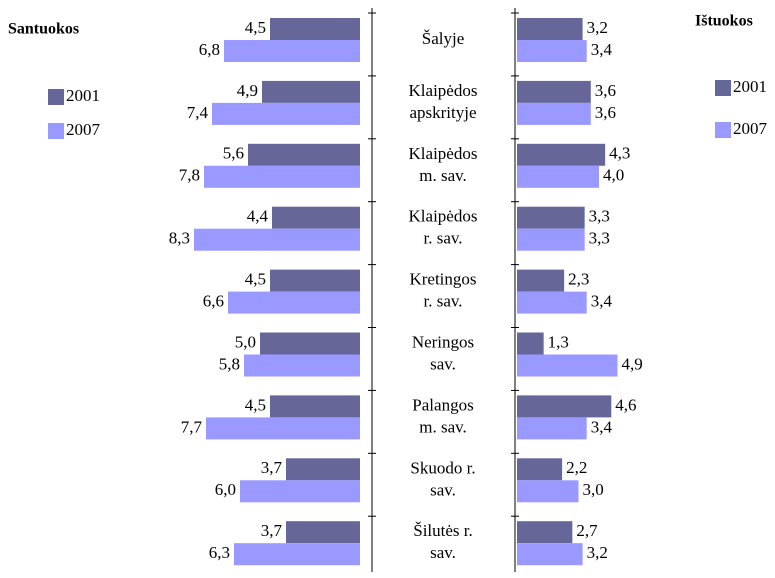  I want to click on category-label: Klaipėdos m. sav., so click(443, 164).